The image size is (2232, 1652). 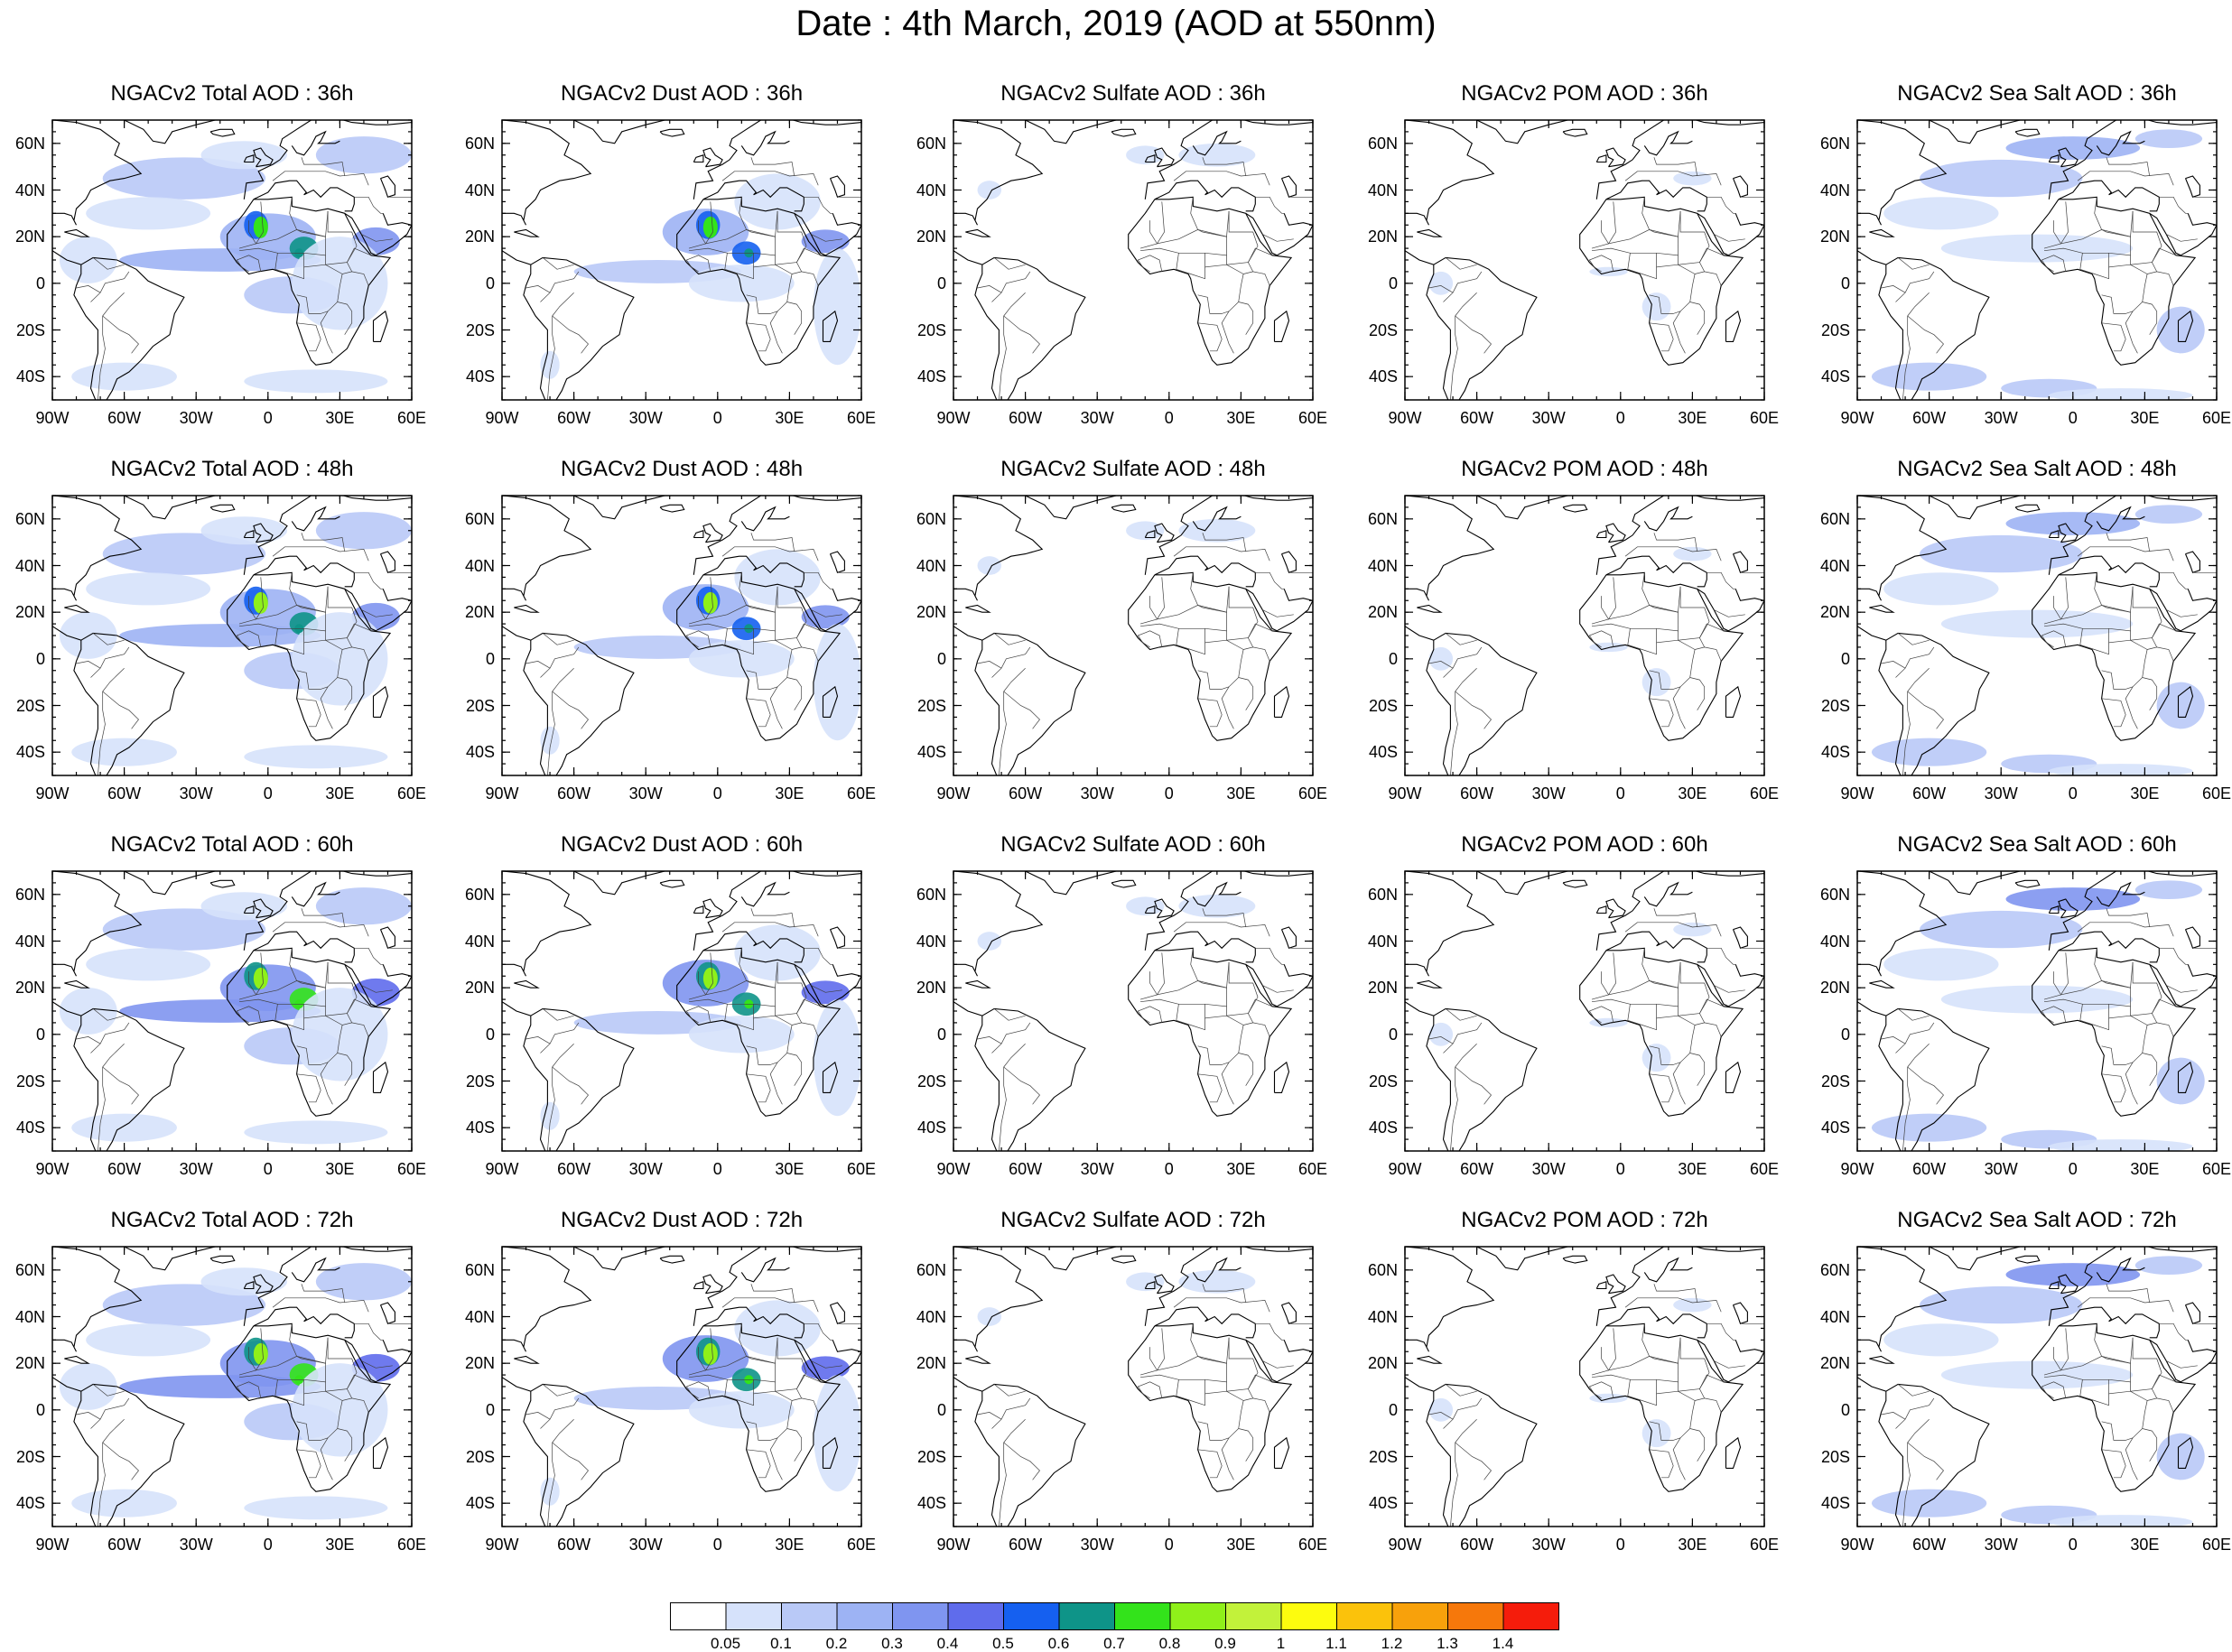 I want to click on panel-title: NGACv2 POM AOD : 48h, so click(x=1584, y=469).